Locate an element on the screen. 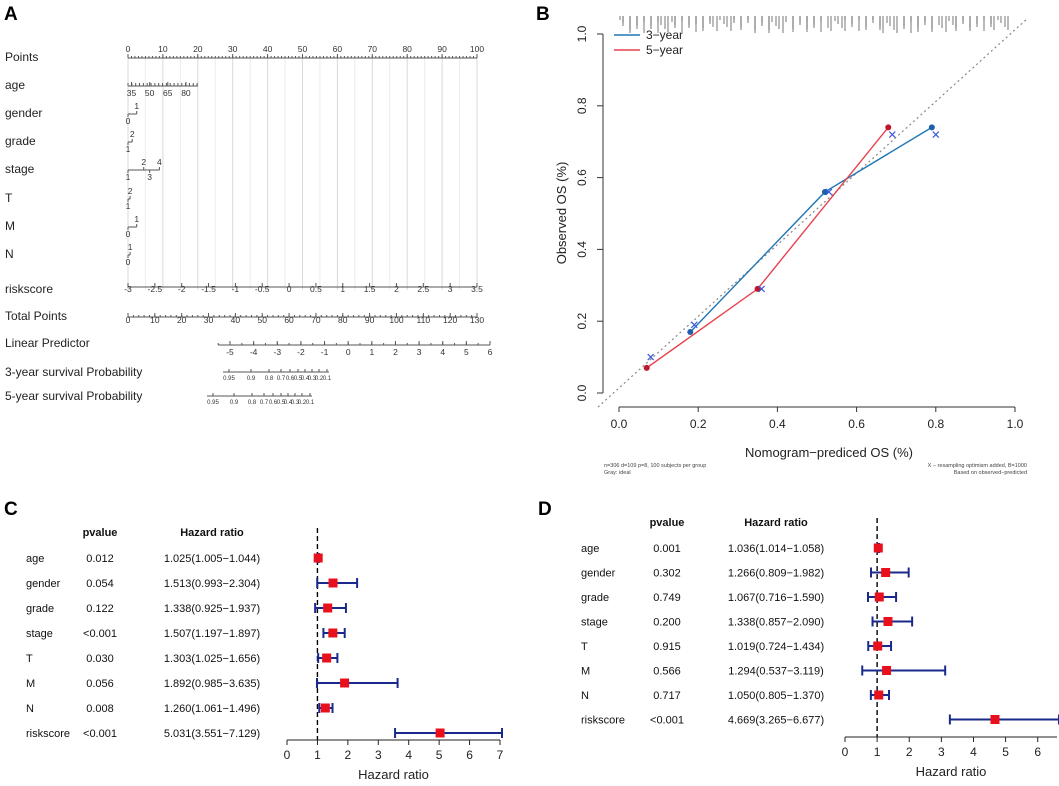 The image size is (1059, 786). x-tick-label: 0.6 is located at coordinates (856, 424).